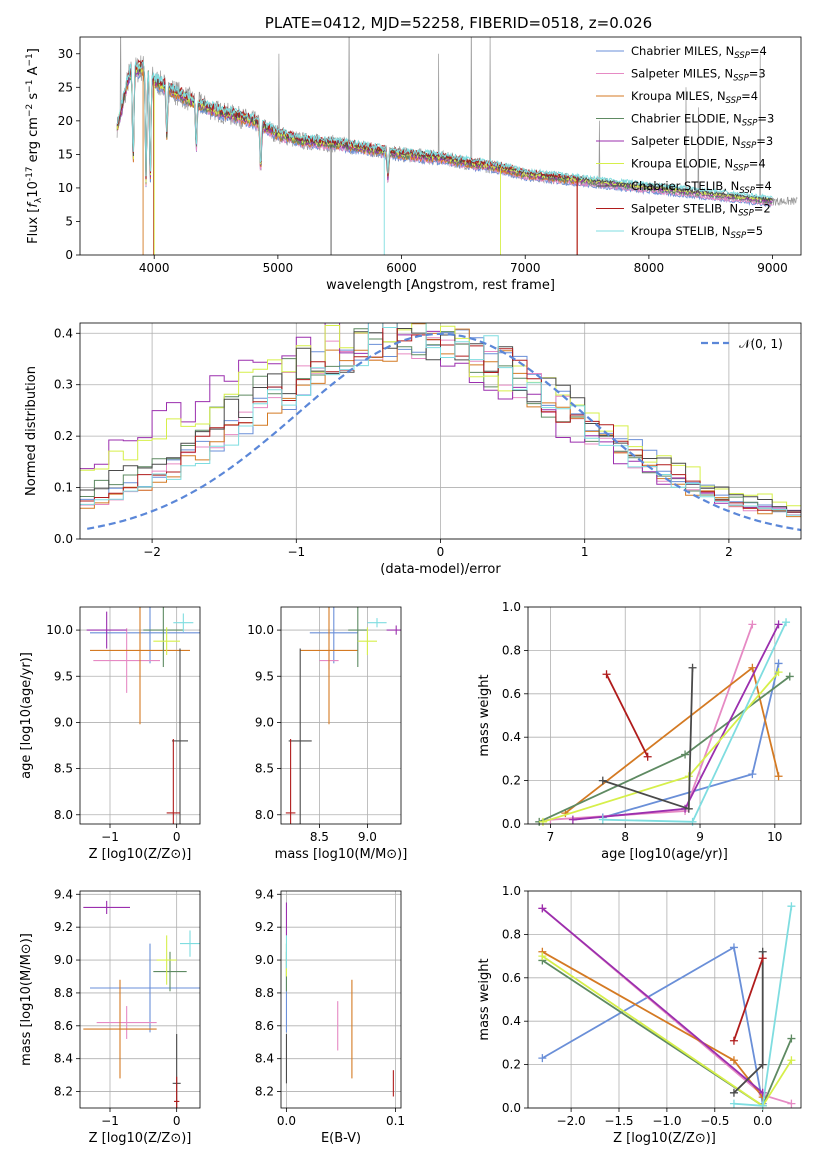 The image size is (819, 1170). Describe the element at coordinates (664, 854) in the screenshot. I see `weight-vs-age-xlabel: age [log10(age/yr)]` at that location.